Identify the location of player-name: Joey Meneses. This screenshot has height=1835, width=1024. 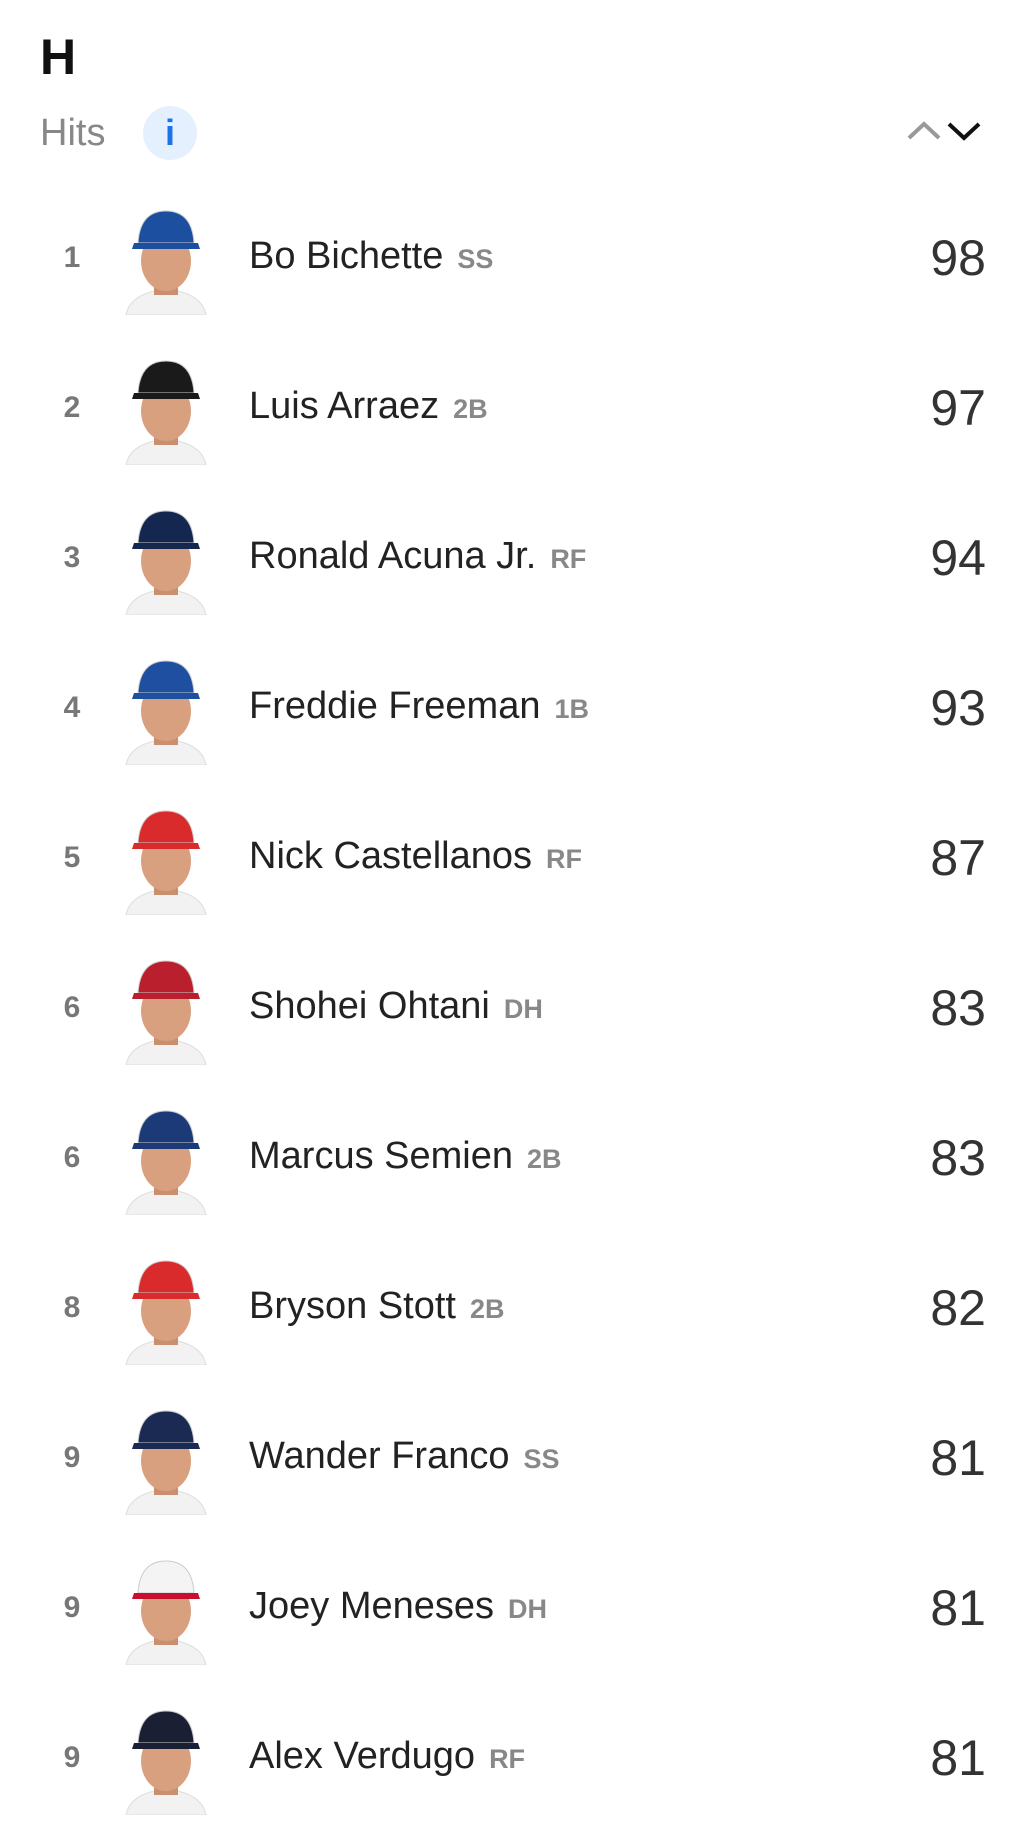
(372, 1606).